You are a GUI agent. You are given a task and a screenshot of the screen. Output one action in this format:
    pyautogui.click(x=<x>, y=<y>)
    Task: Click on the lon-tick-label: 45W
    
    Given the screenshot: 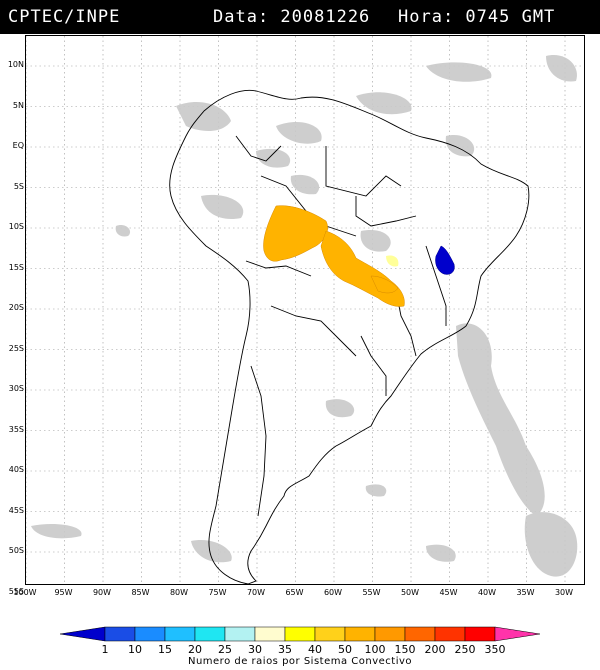 What is the action you would take?
    pyautogui.click(x=448, y=592)
    